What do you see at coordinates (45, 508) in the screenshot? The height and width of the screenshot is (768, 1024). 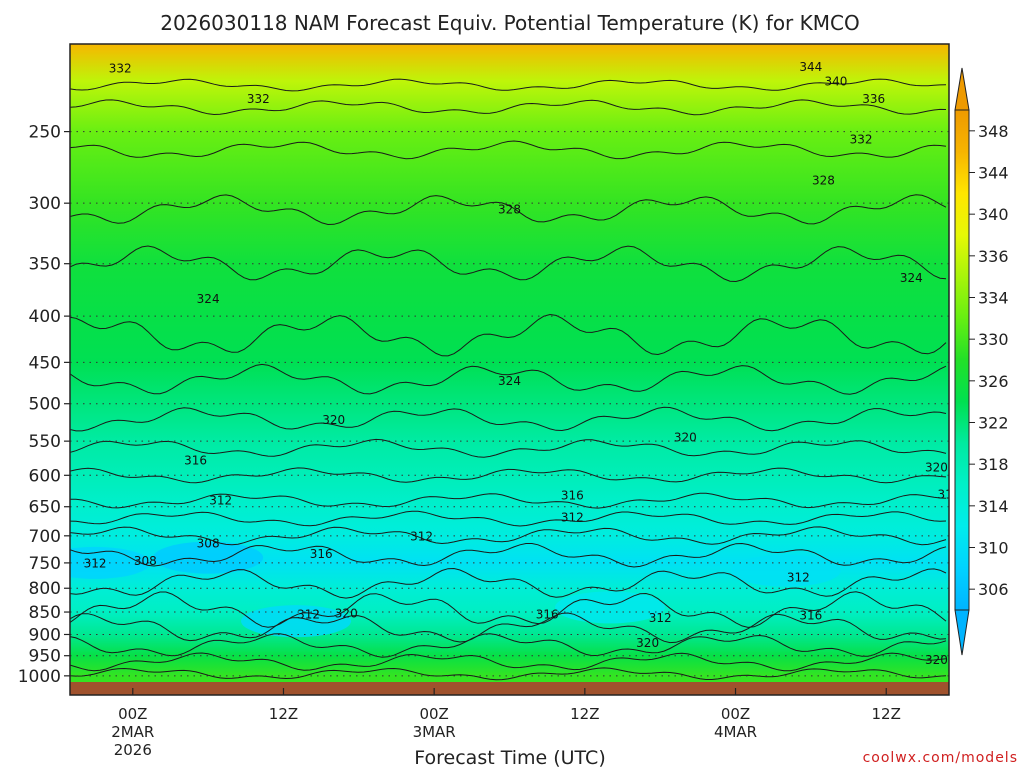 I see `y-tick-label: 650` at bounding box center [45, 508].